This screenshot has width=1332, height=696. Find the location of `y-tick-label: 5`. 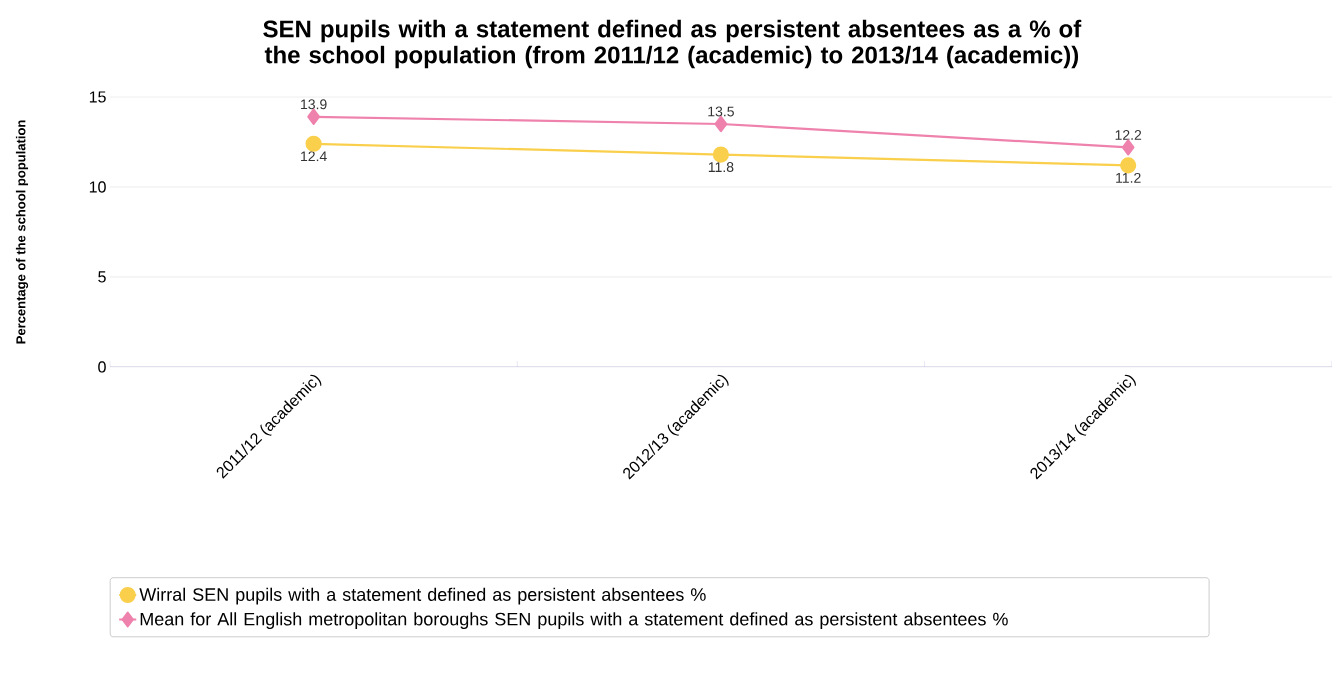

y-tick-label: 5 is located at coordinates (102, 277).